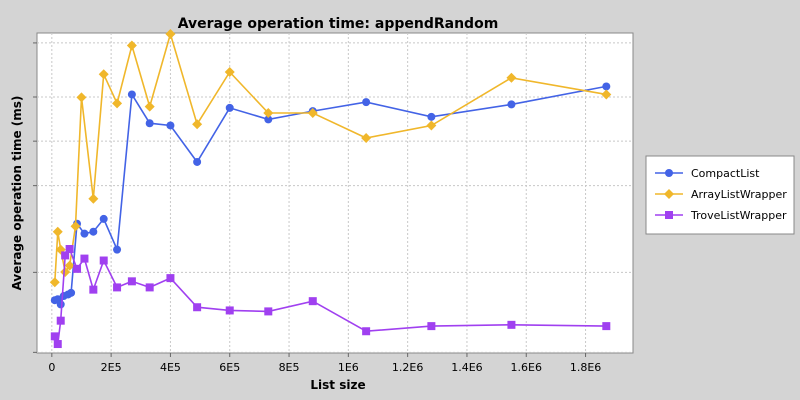 The width and height of the screenshot is (800, 400). What do you see at coordinates (669, 173) in the screenshot?
I see `legend-marker-compactlist` at bounding box center [669, 173].